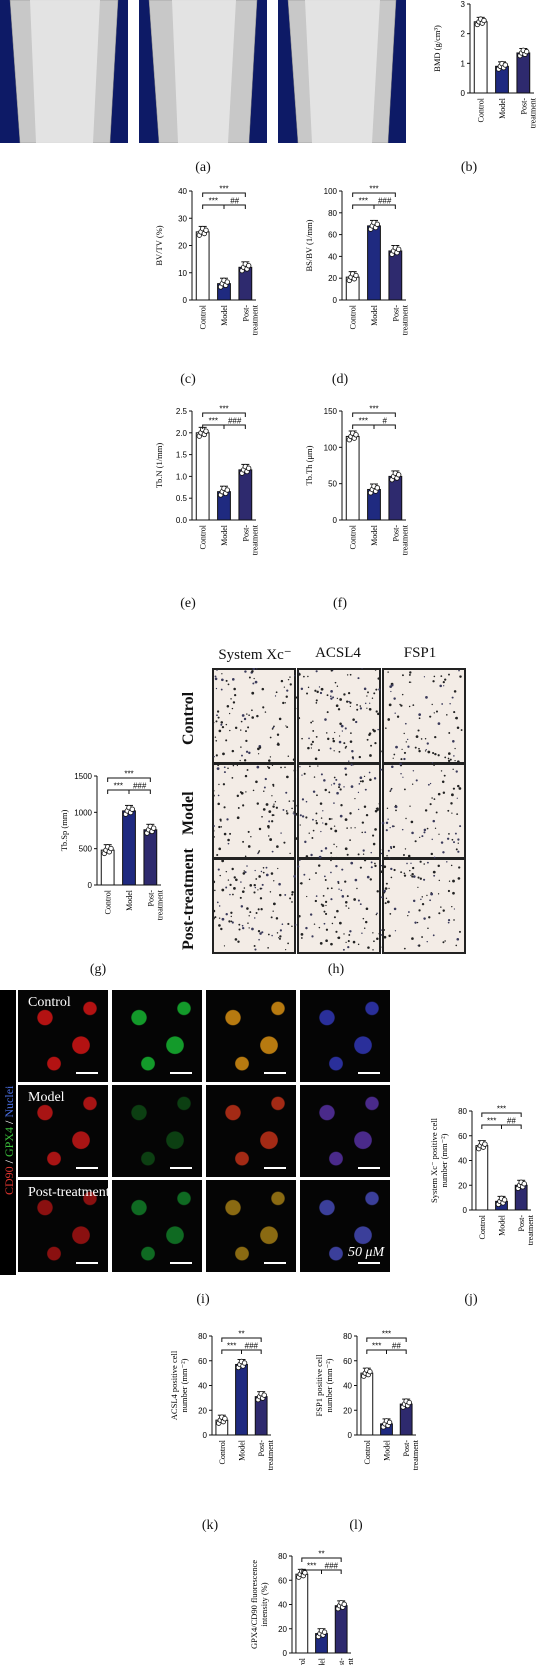  I want to click on if-tile-r2-c0, so click(63, 1226).